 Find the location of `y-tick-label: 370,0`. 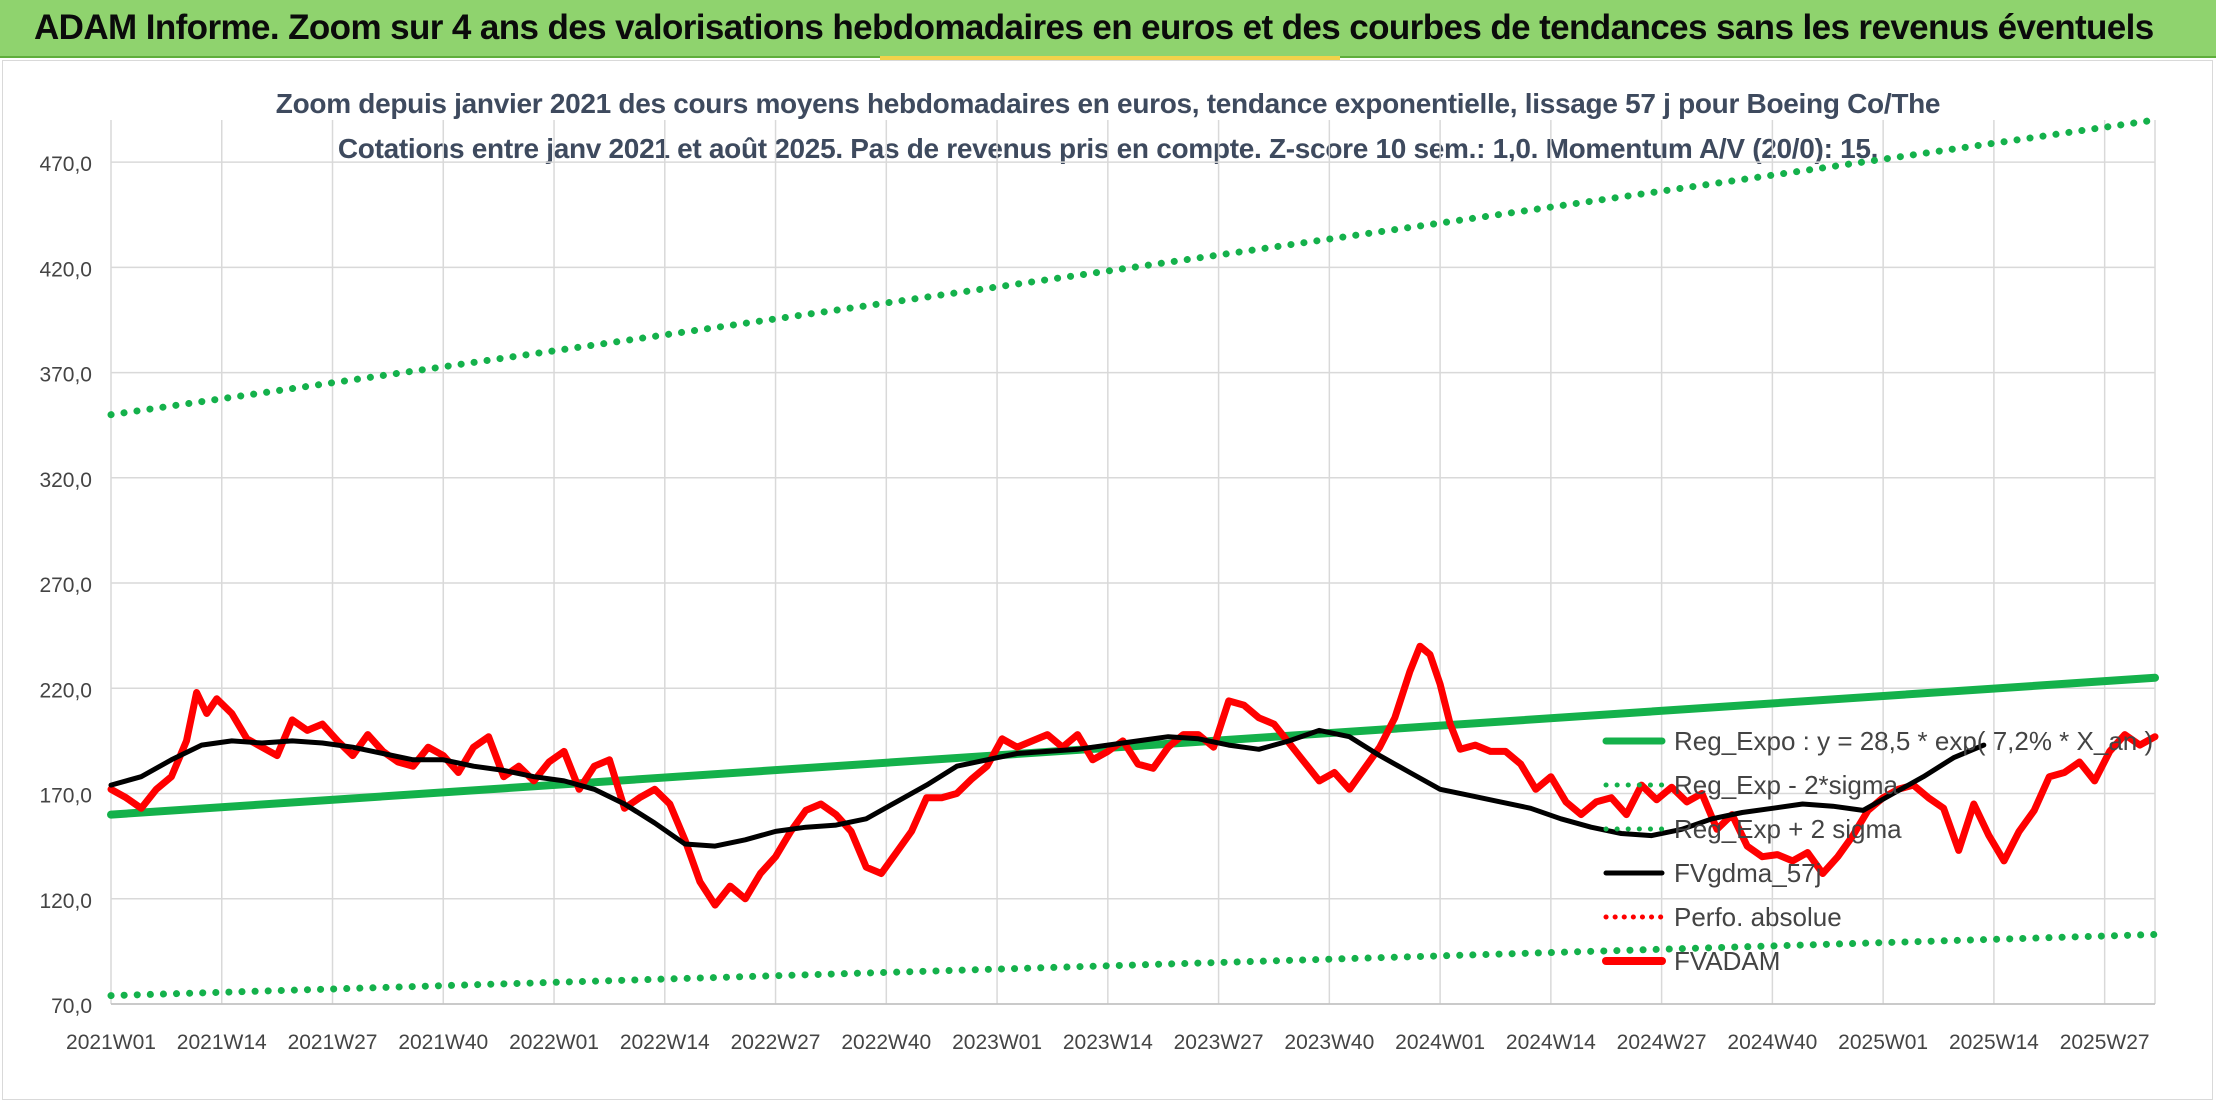

y-tick-label: 370,0 is located at coordinates (65, 375).